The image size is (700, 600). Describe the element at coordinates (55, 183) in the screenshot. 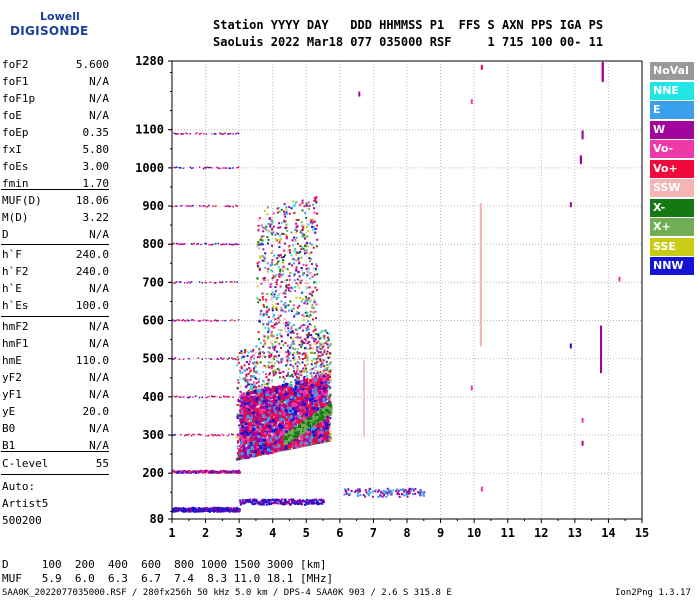

I see `param-row-fmin: fmin 1.70` at that location.